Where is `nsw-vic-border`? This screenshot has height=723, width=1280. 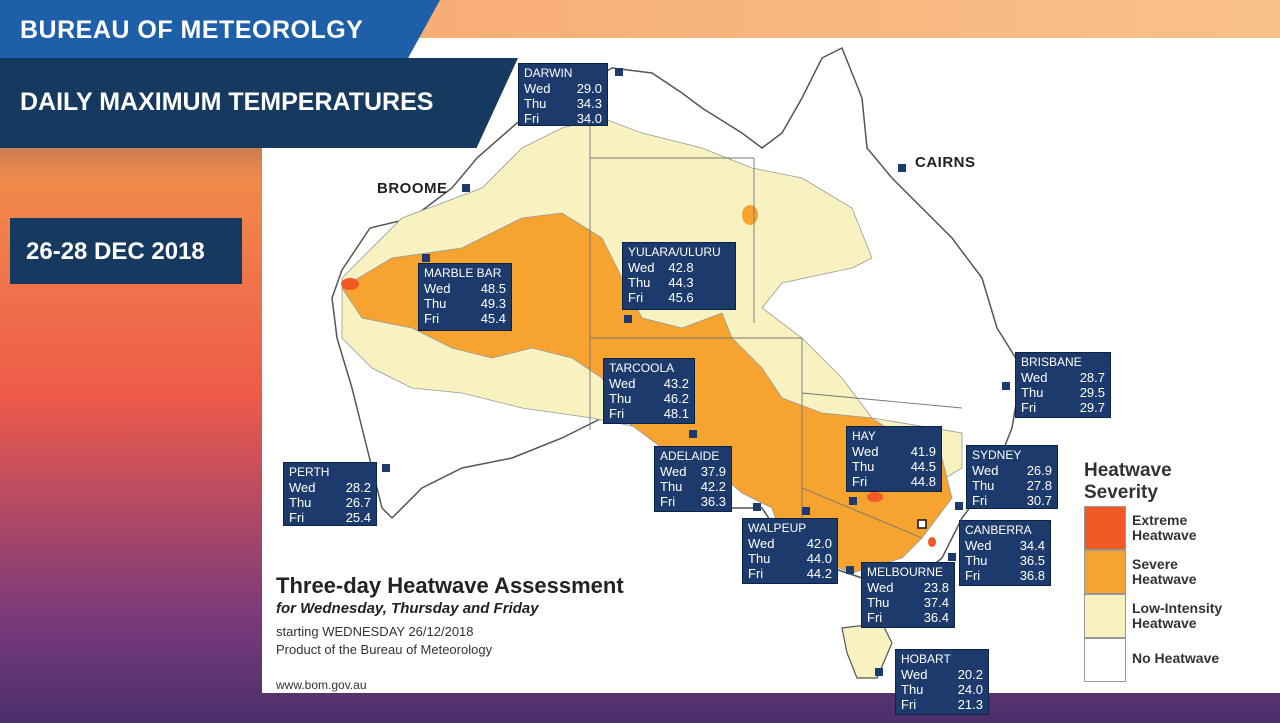 nsw-vic-border is located at coordinates (862, 513).